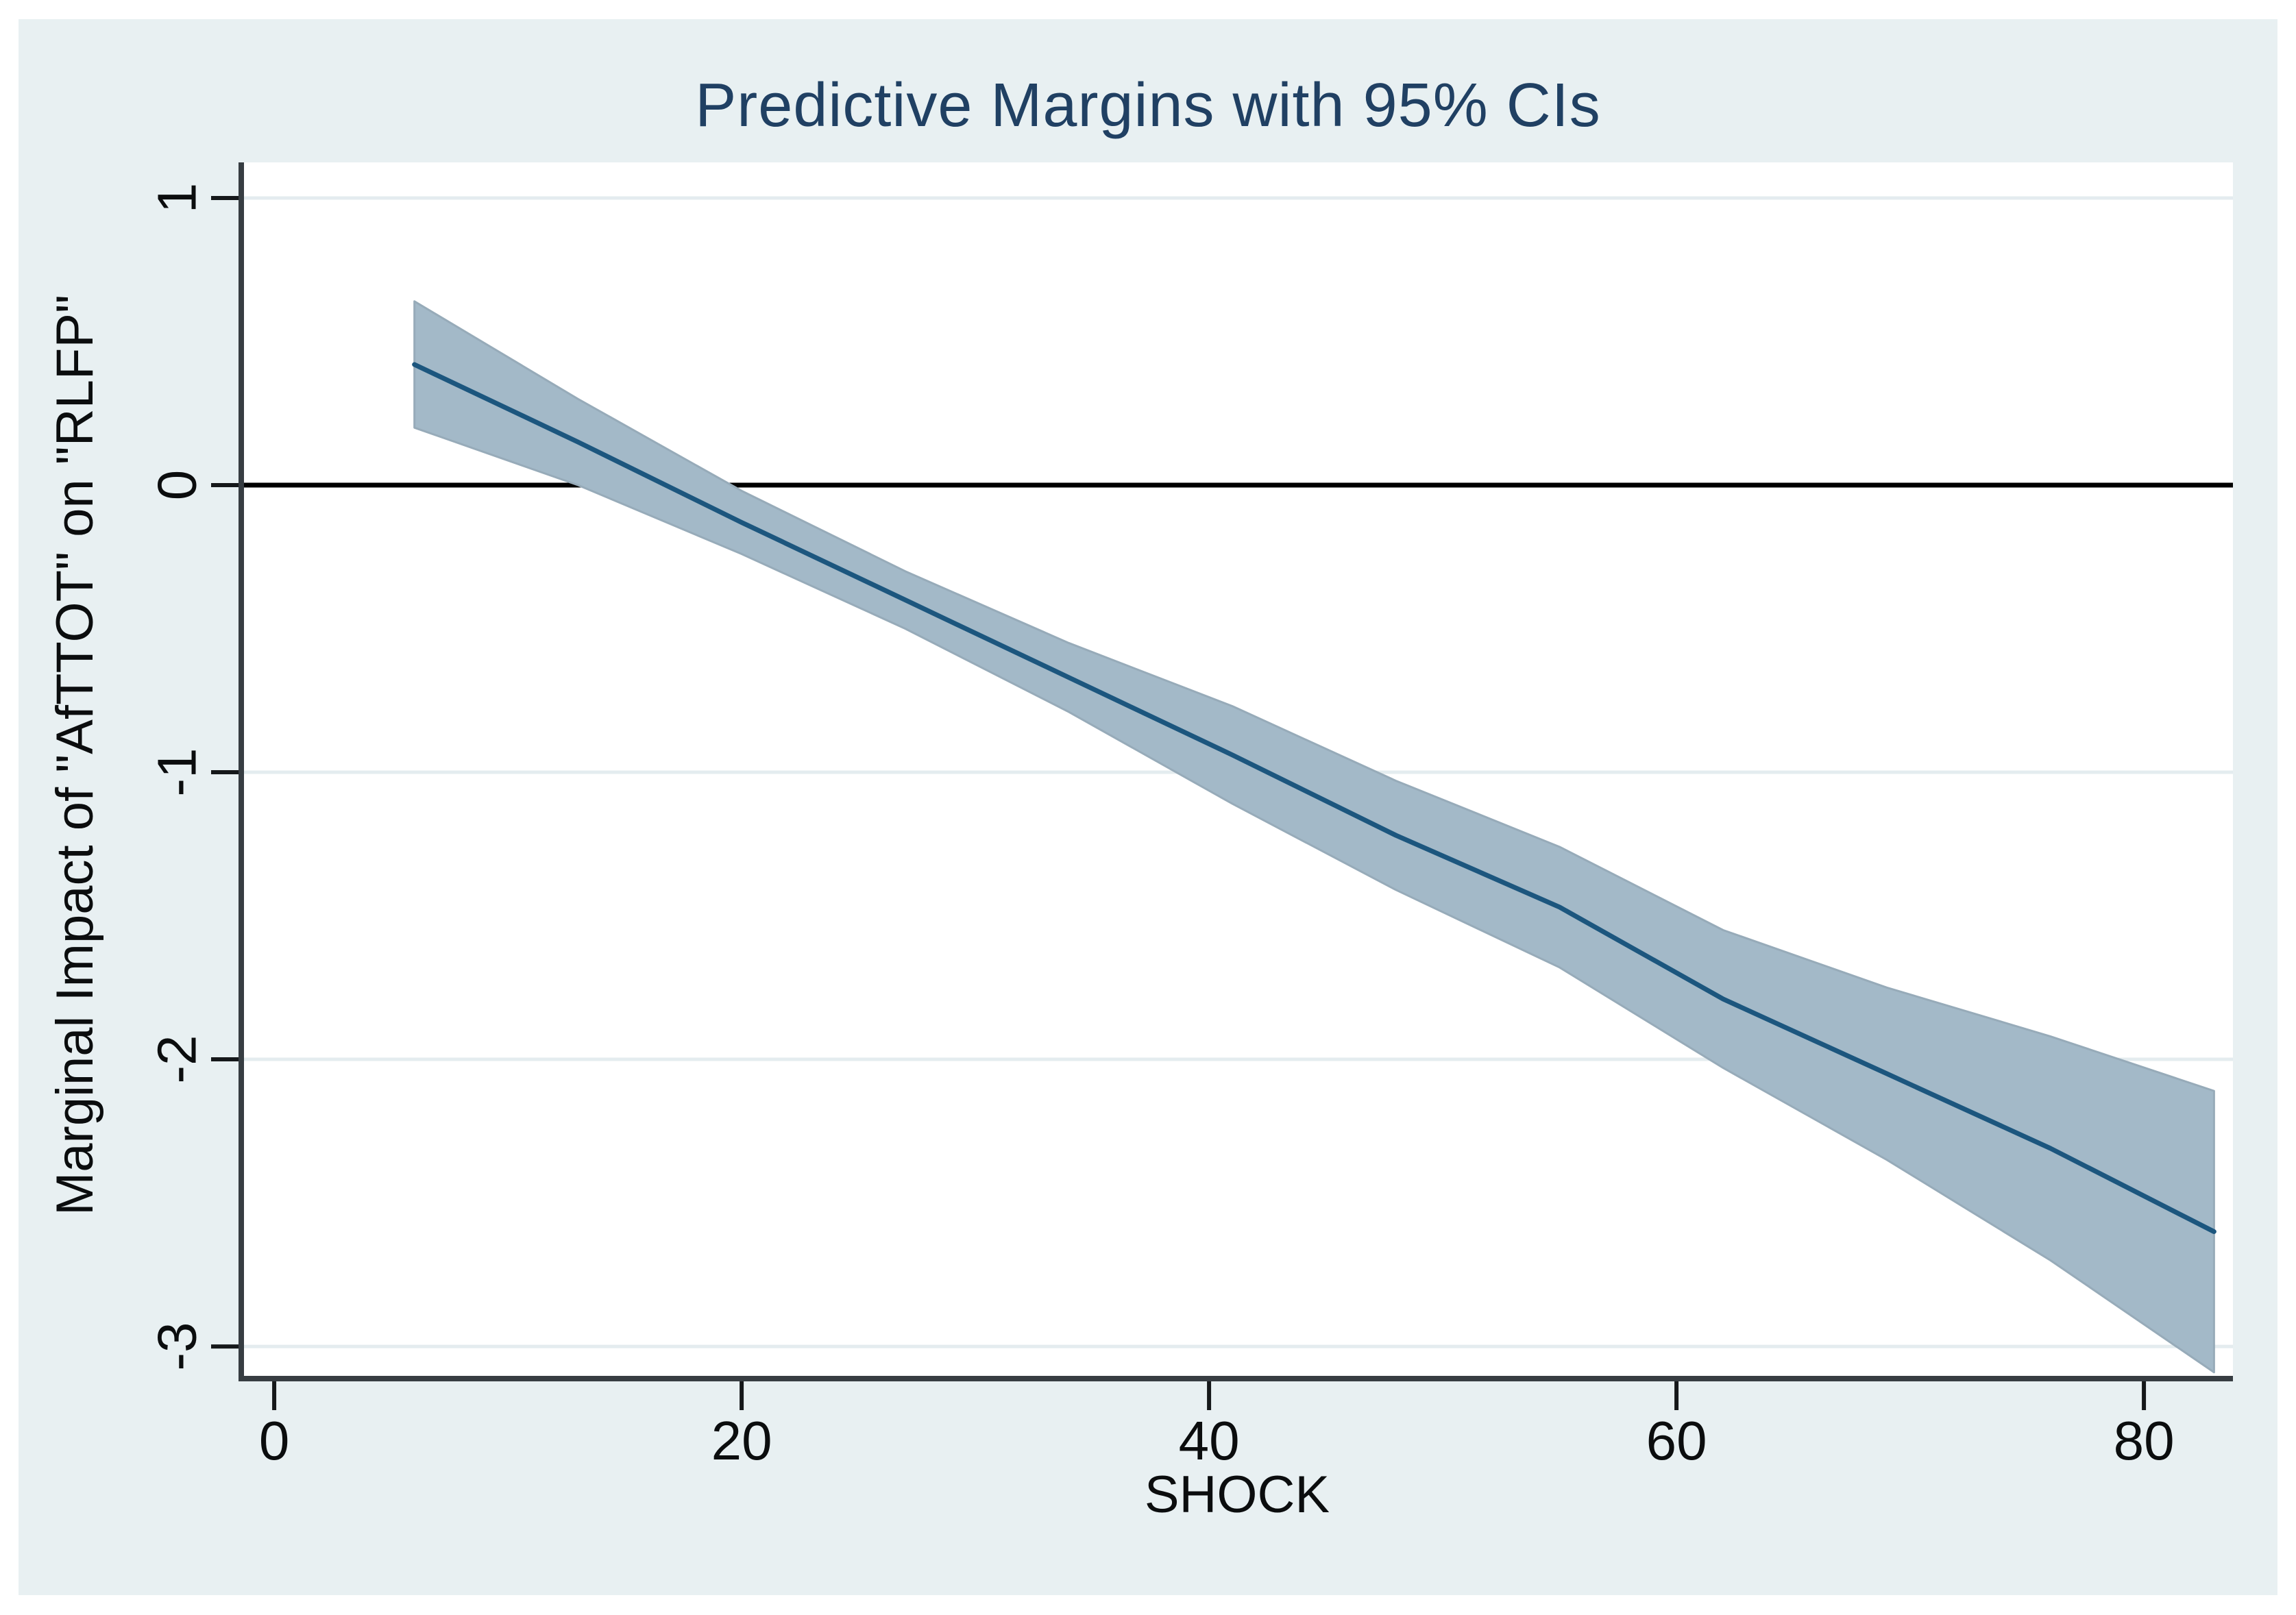  I want to click on y-tick-label--3: -3, so click(177, 1346).